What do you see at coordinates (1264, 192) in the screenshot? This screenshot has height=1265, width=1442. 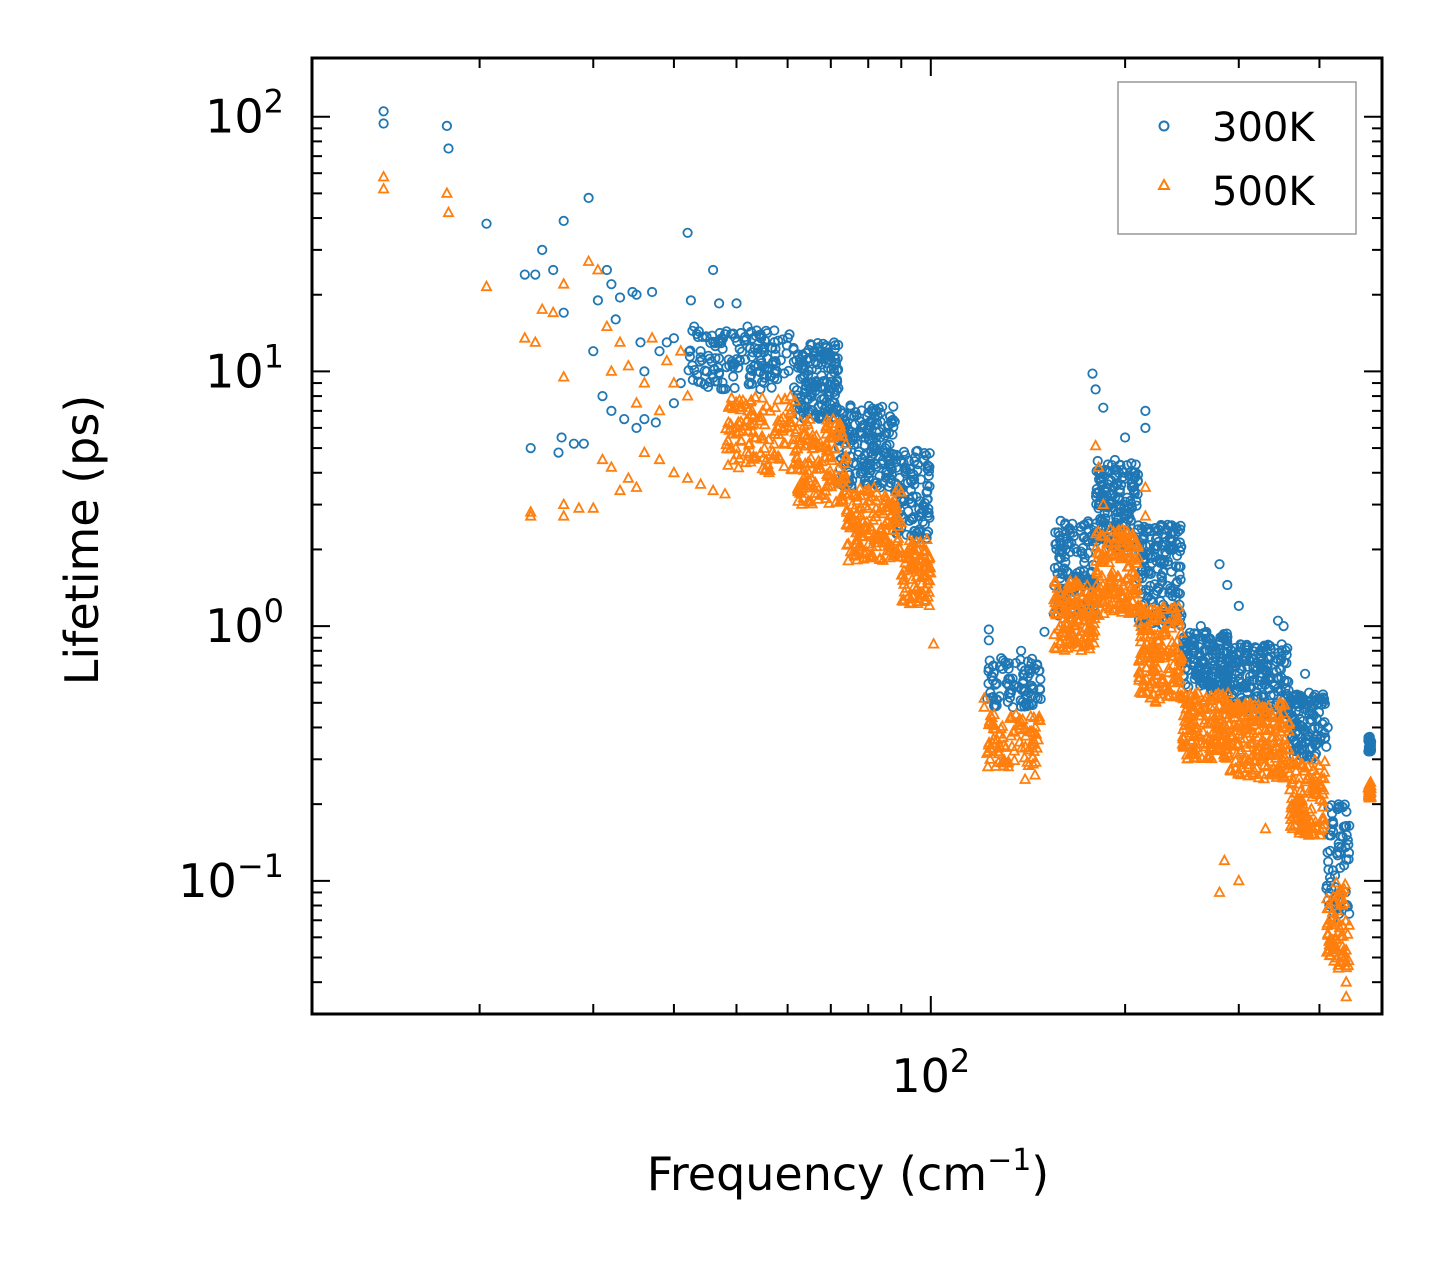 I see `legend-label-500k: 500K` at bounding box center [1264, 192].